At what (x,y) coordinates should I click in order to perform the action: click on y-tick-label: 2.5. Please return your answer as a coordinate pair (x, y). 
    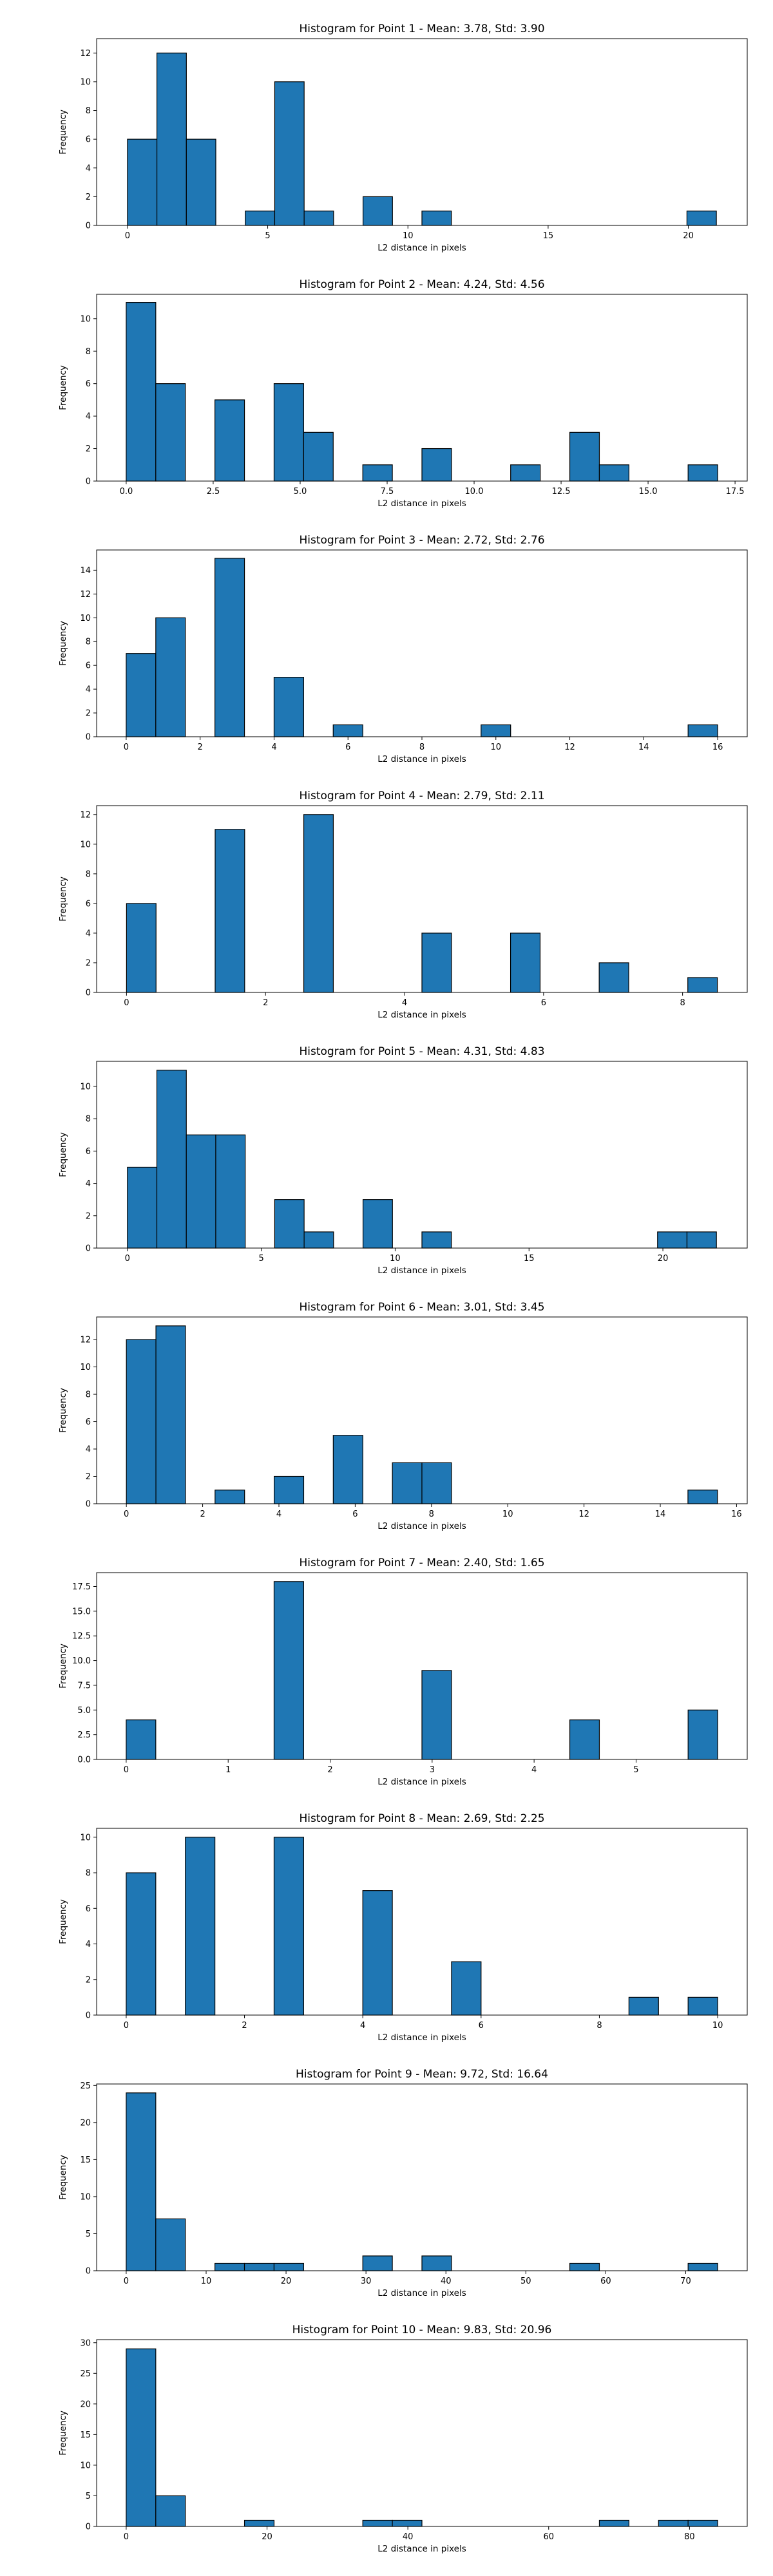
    Looking at the image, I should click on (84, 1735).